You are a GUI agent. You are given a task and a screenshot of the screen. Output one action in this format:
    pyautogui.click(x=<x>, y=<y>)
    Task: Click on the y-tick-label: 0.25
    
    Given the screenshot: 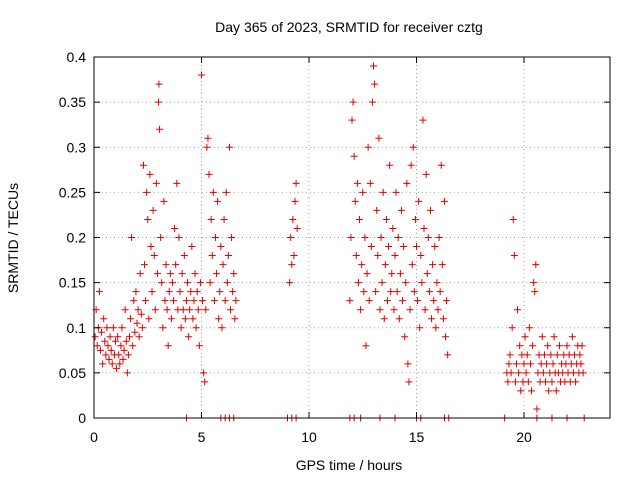 What is the action you would take?
    pyautogui.click(x=72, y=192)
    